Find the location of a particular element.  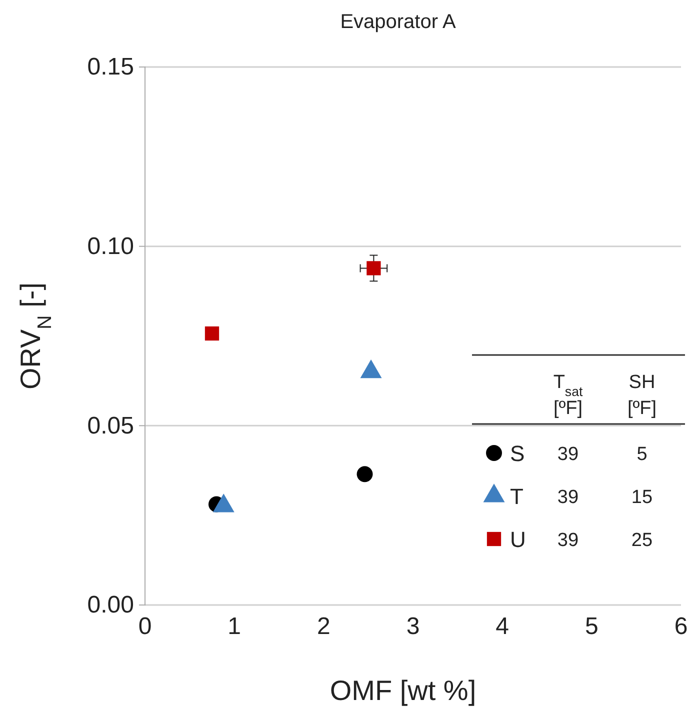

x-tick-label: 6 is located at coordinates (681, 626).